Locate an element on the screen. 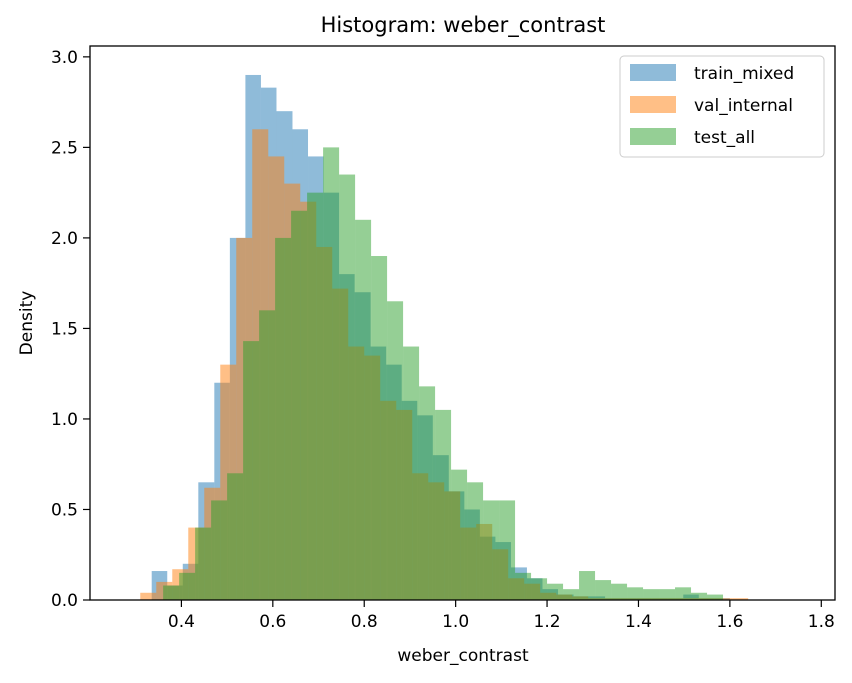 The width and height of the screenshot is (852, 683). x-tick-label: 1.6 is located at coordinates (729, 622).